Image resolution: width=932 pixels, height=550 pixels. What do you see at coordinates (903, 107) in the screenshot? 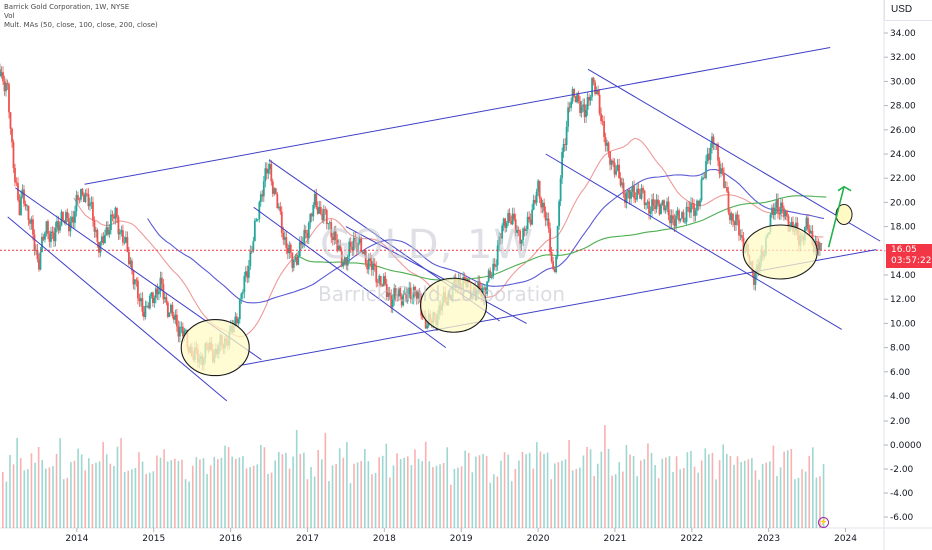
I see `price-tick-label: 28.00` at bounding box center [903, 107].